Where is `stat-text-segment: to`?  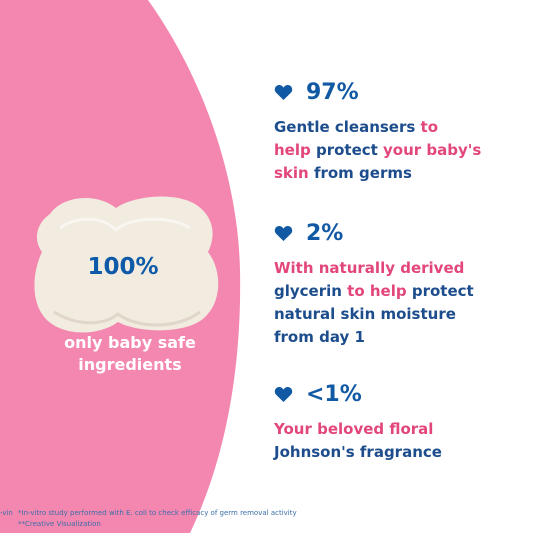
stat-text-segment: to is located at coordinates (429, 127).